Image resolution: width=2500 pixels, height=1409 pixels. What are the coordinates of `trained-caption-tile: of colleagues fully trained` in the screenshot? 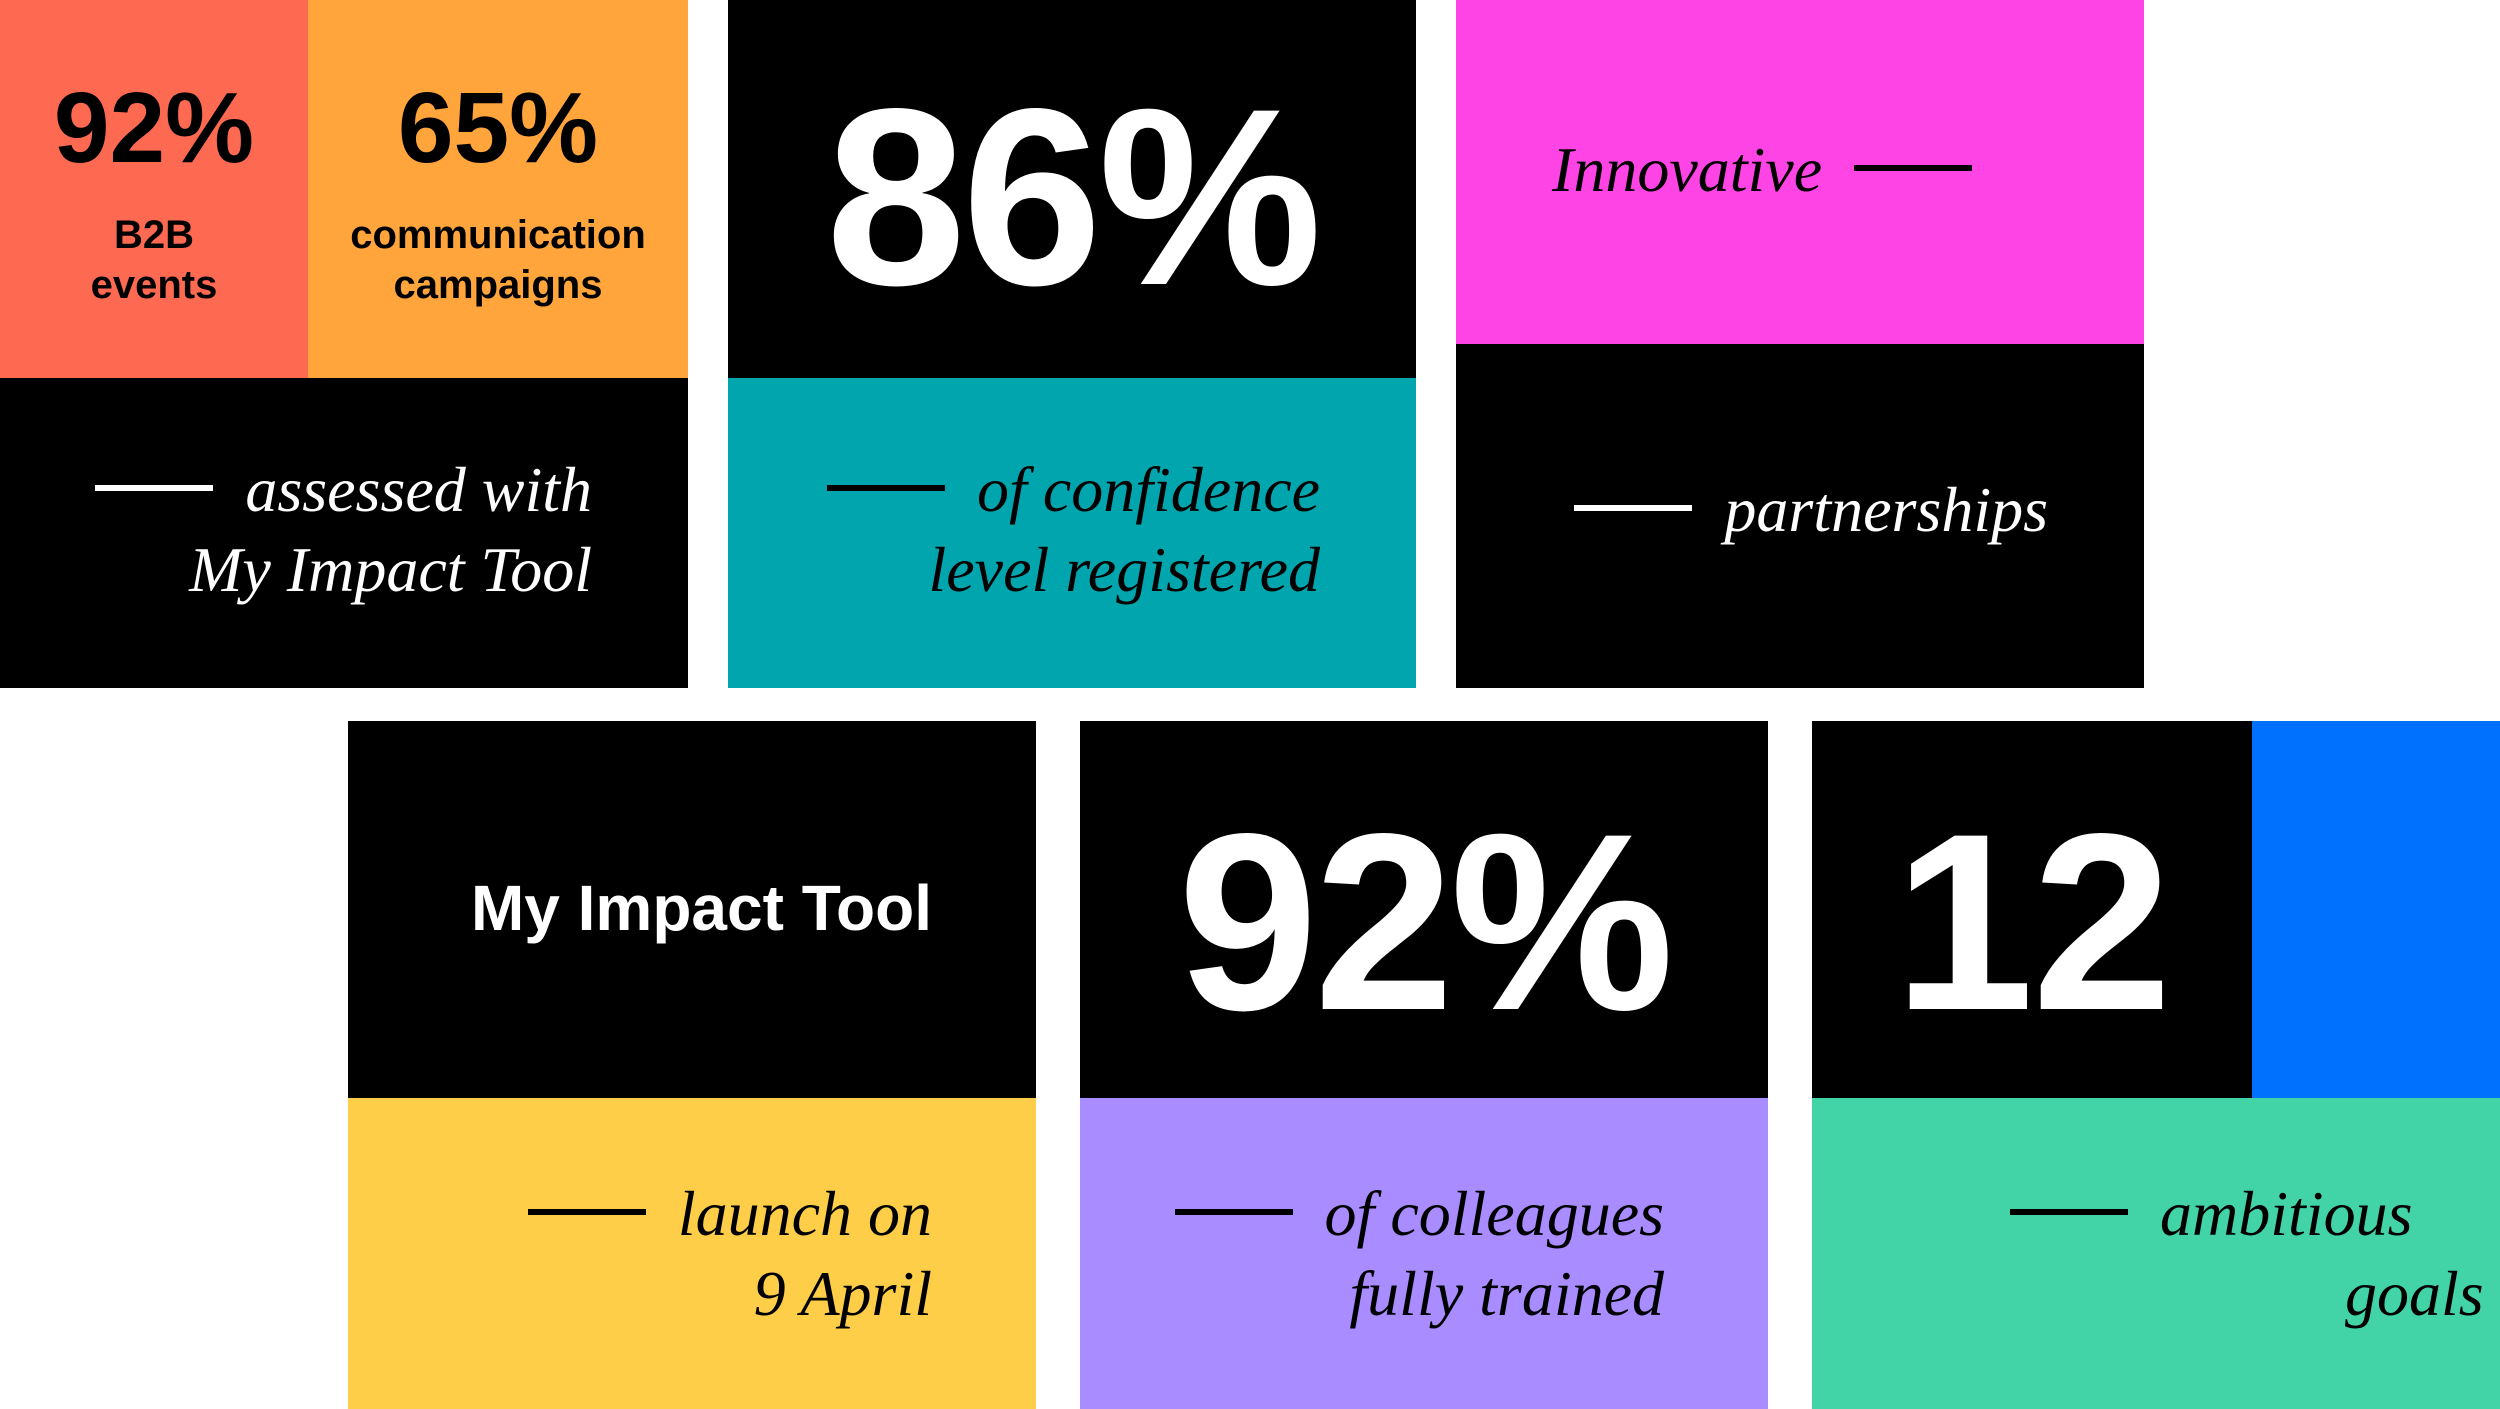 It's located at (1424, 1253).